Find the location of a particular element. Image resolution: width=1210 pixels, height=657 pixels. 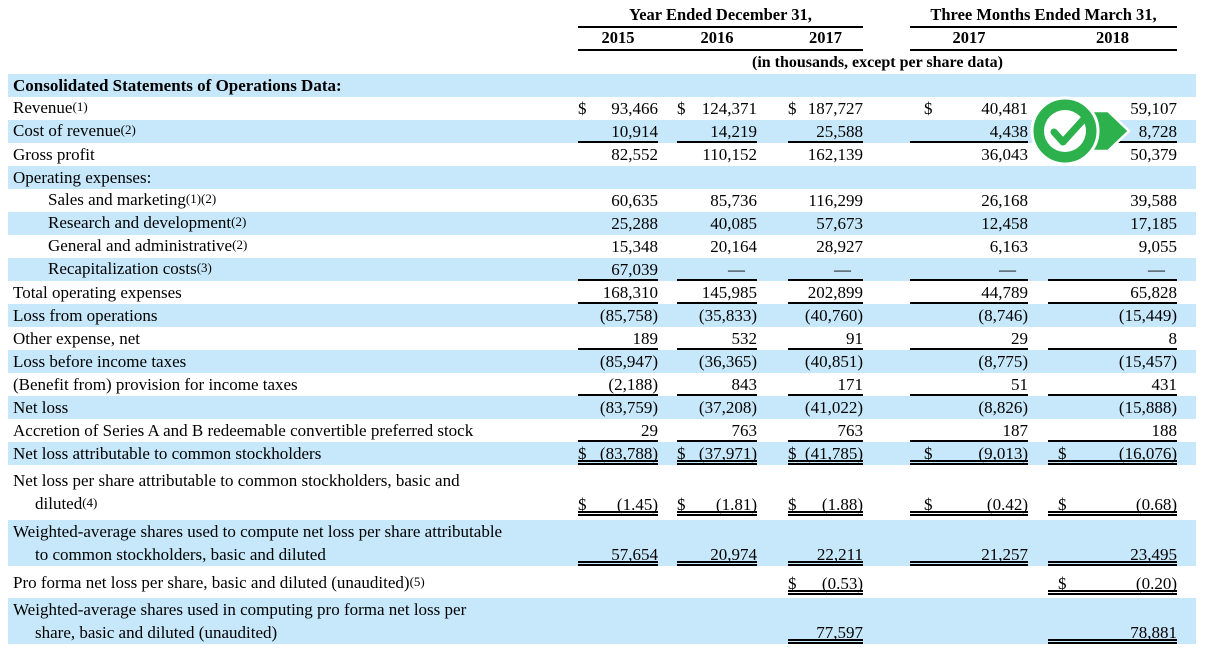

net-loss-value-col3: (41,022) is located at coordinates (833, 407).